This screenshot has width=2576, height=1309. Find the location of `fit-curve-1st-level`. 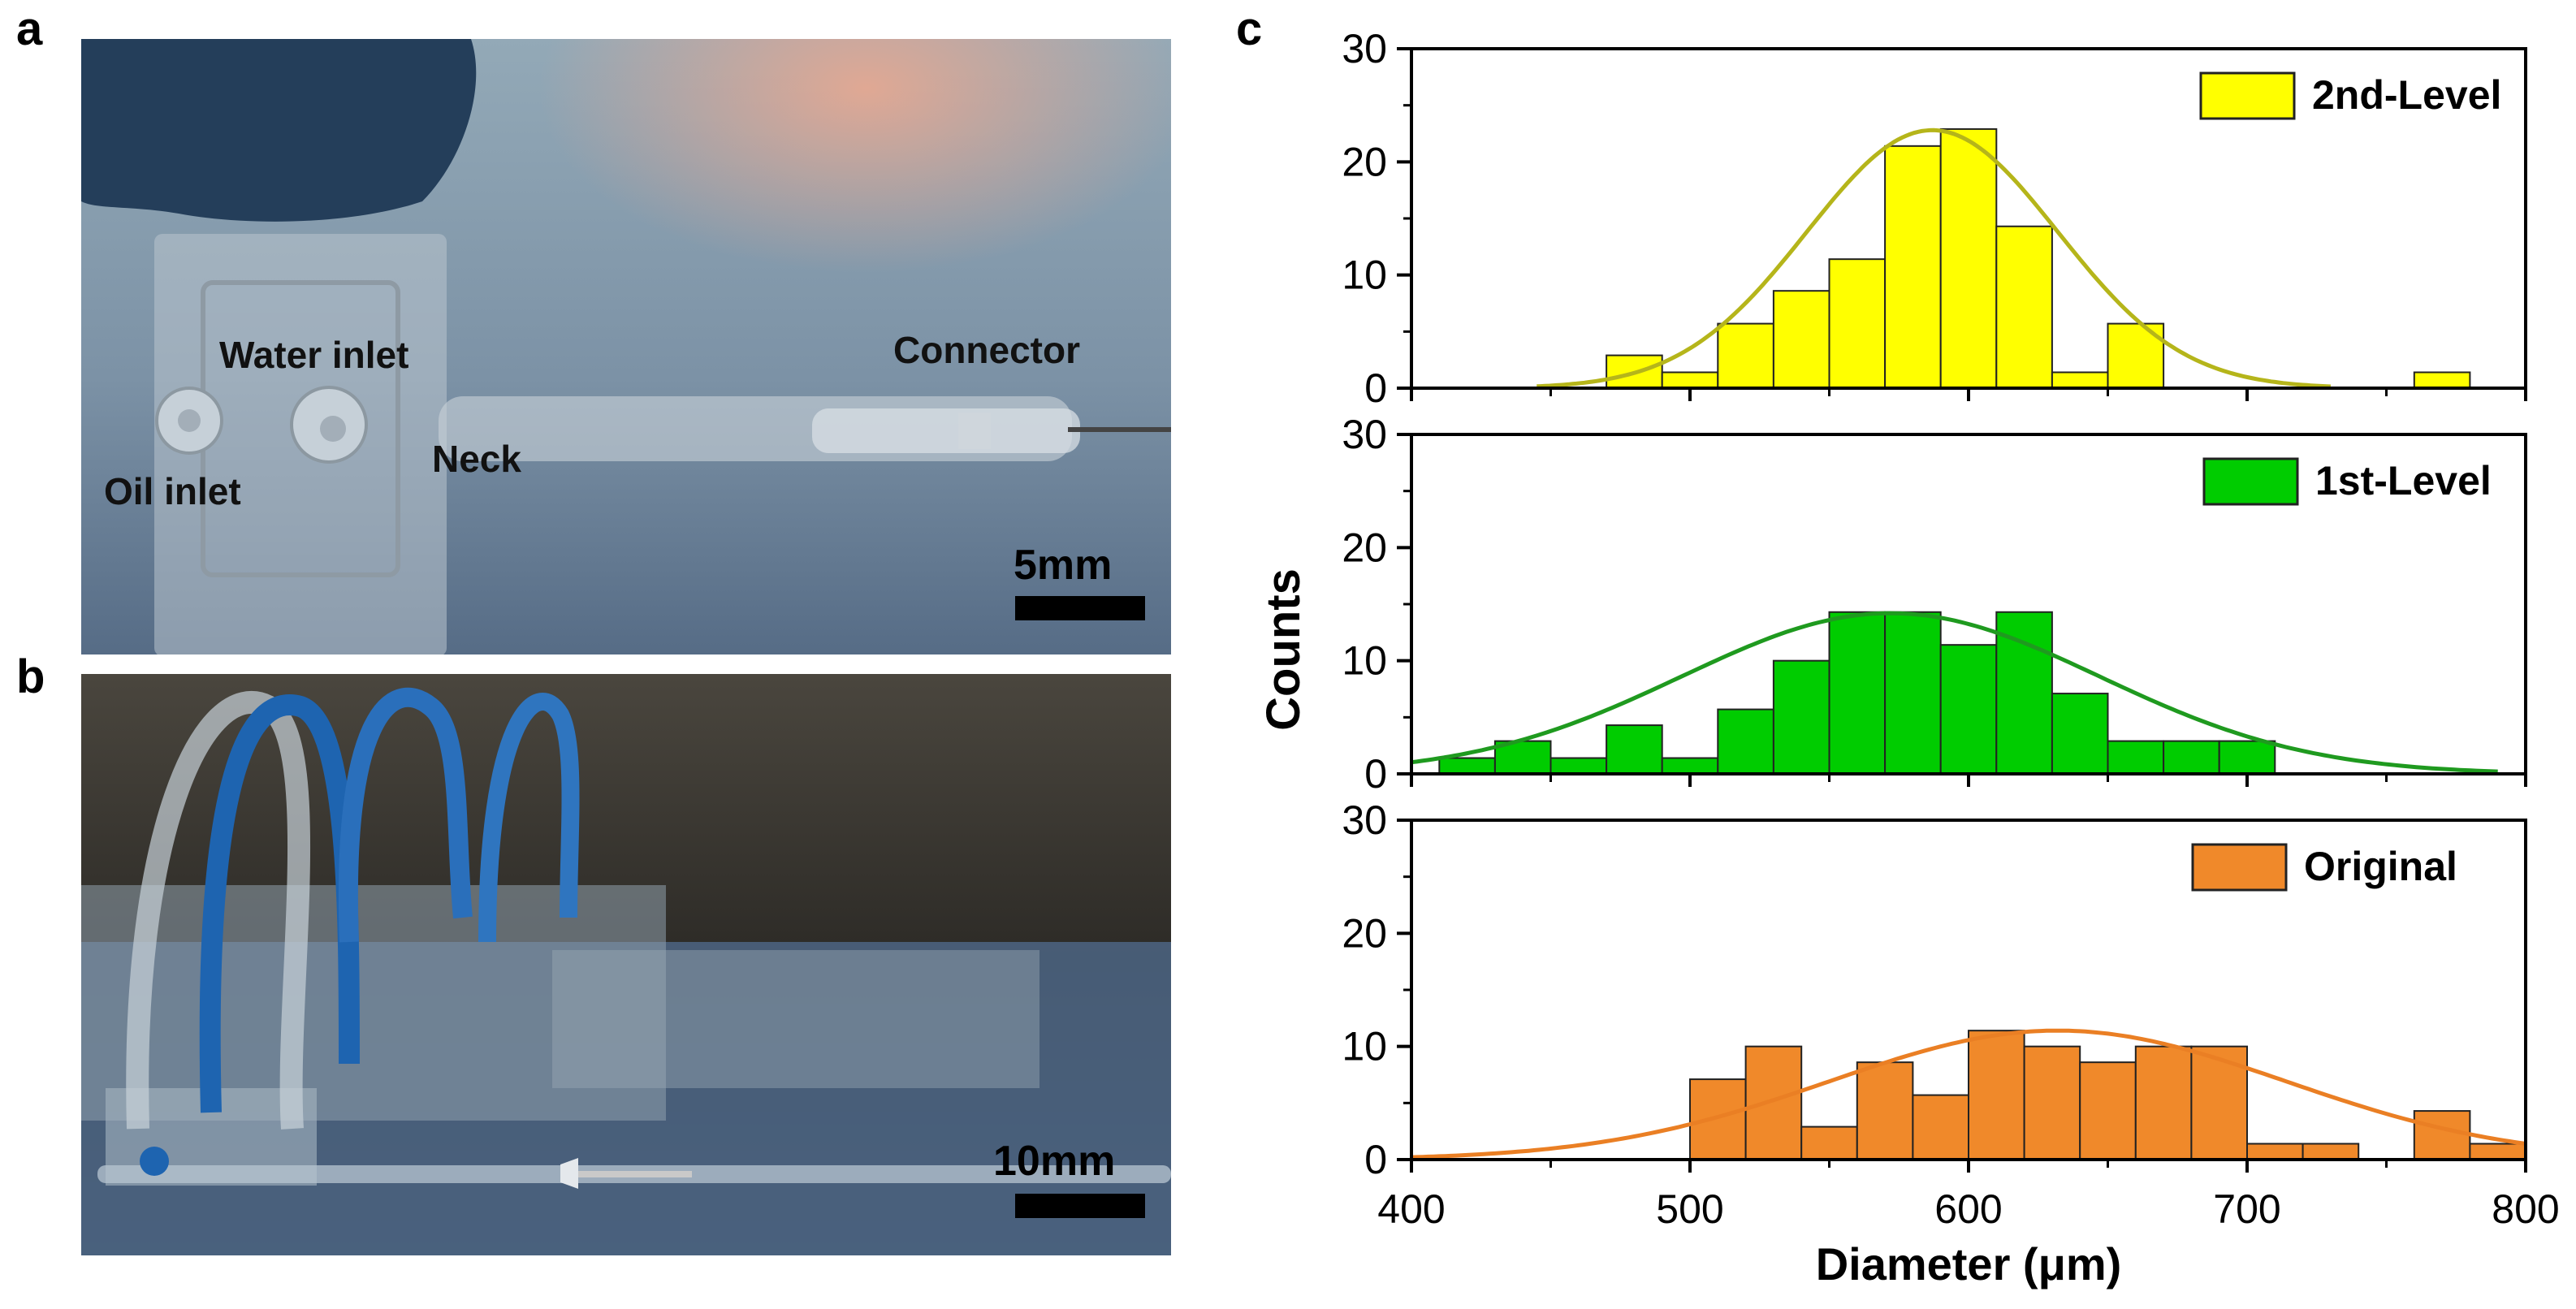

fit-curve-1st-level is located at coordinates (1955, 692).